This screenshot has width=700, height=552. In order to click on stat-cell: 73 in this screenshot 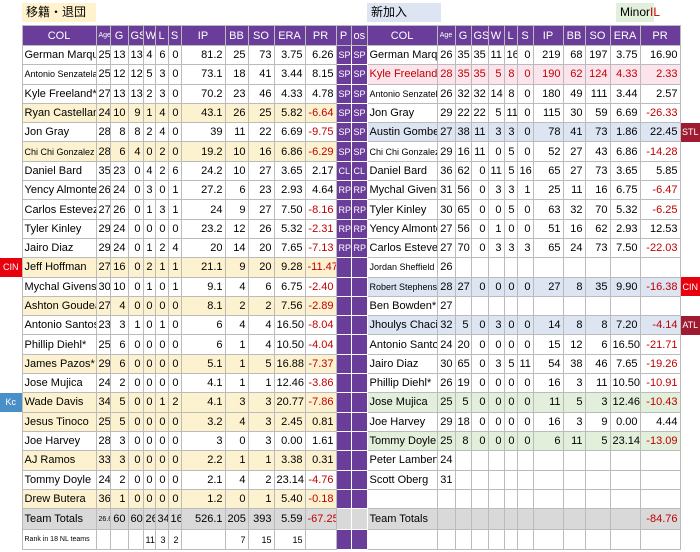, I will do `click(597, 171)`.